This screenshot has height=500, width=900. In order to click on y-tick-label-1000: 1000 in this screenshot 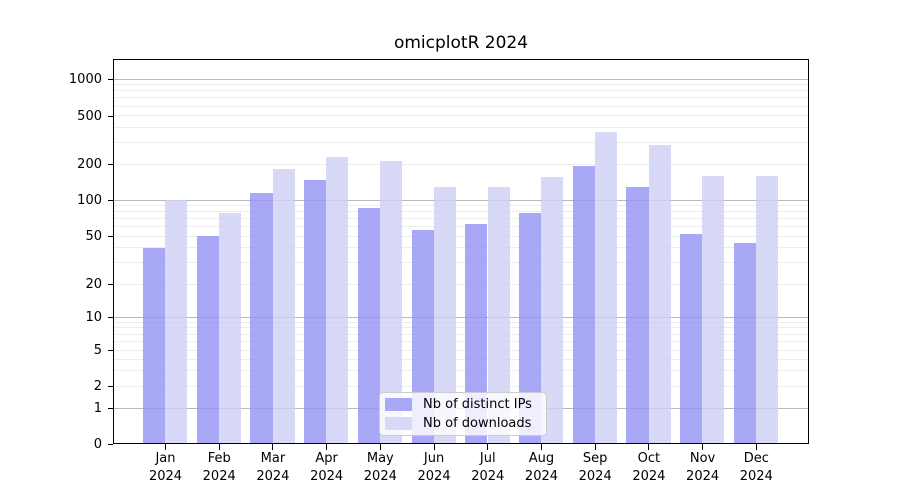, I will do `click(85, 79)`.